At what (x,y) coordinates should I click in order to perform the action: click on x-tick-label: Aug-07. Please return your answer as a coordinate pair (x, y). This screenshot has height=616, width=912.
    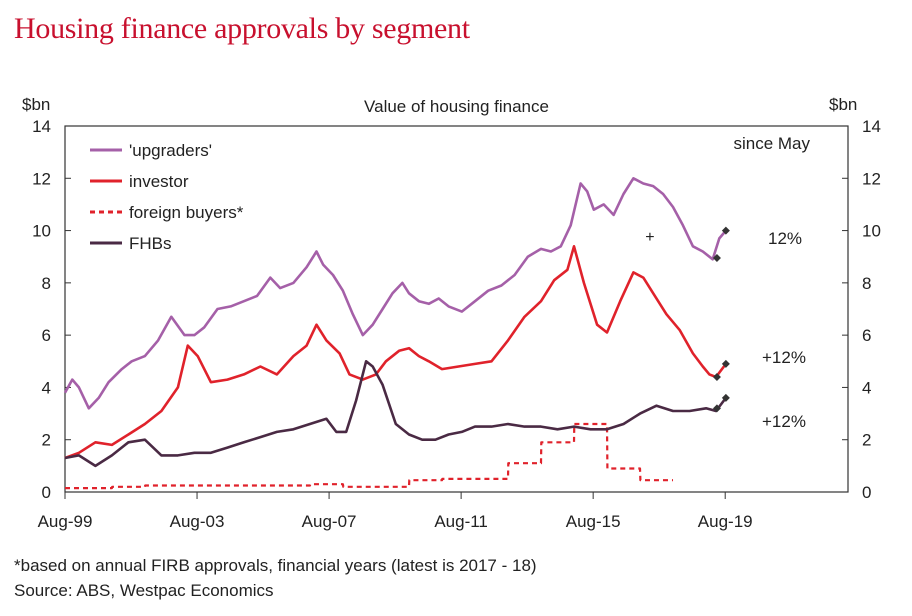
    Looking at the image, I should click on (329, 521).